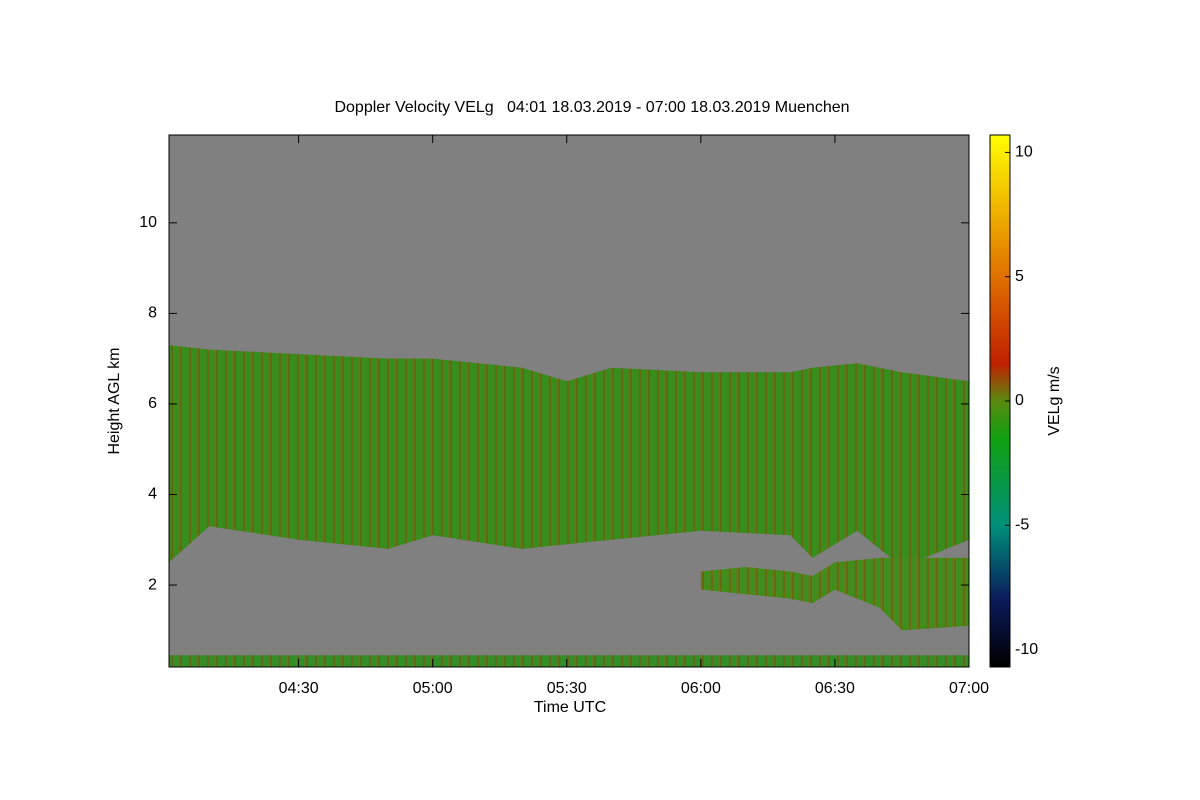 Image resolution: width=1200 pixels, height=800 pixels. I want to click on y-tick-label: 8, so click(152, 313).